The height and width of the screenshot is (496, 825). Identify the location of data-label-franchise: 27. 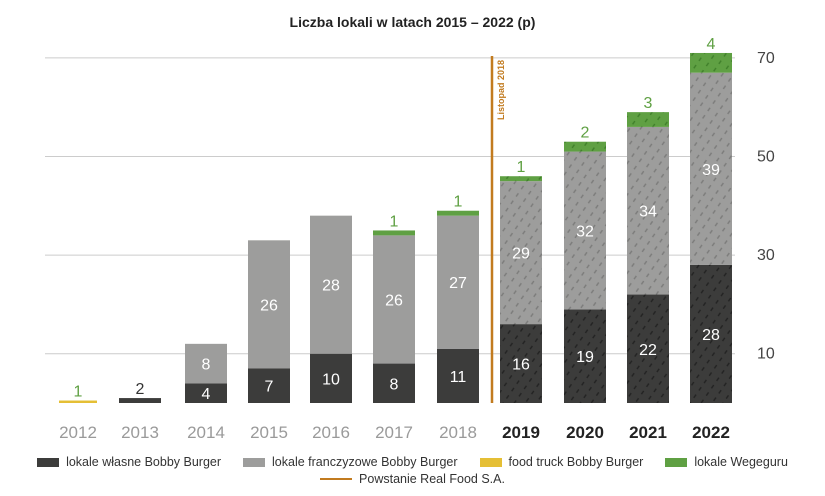
(458, 283).